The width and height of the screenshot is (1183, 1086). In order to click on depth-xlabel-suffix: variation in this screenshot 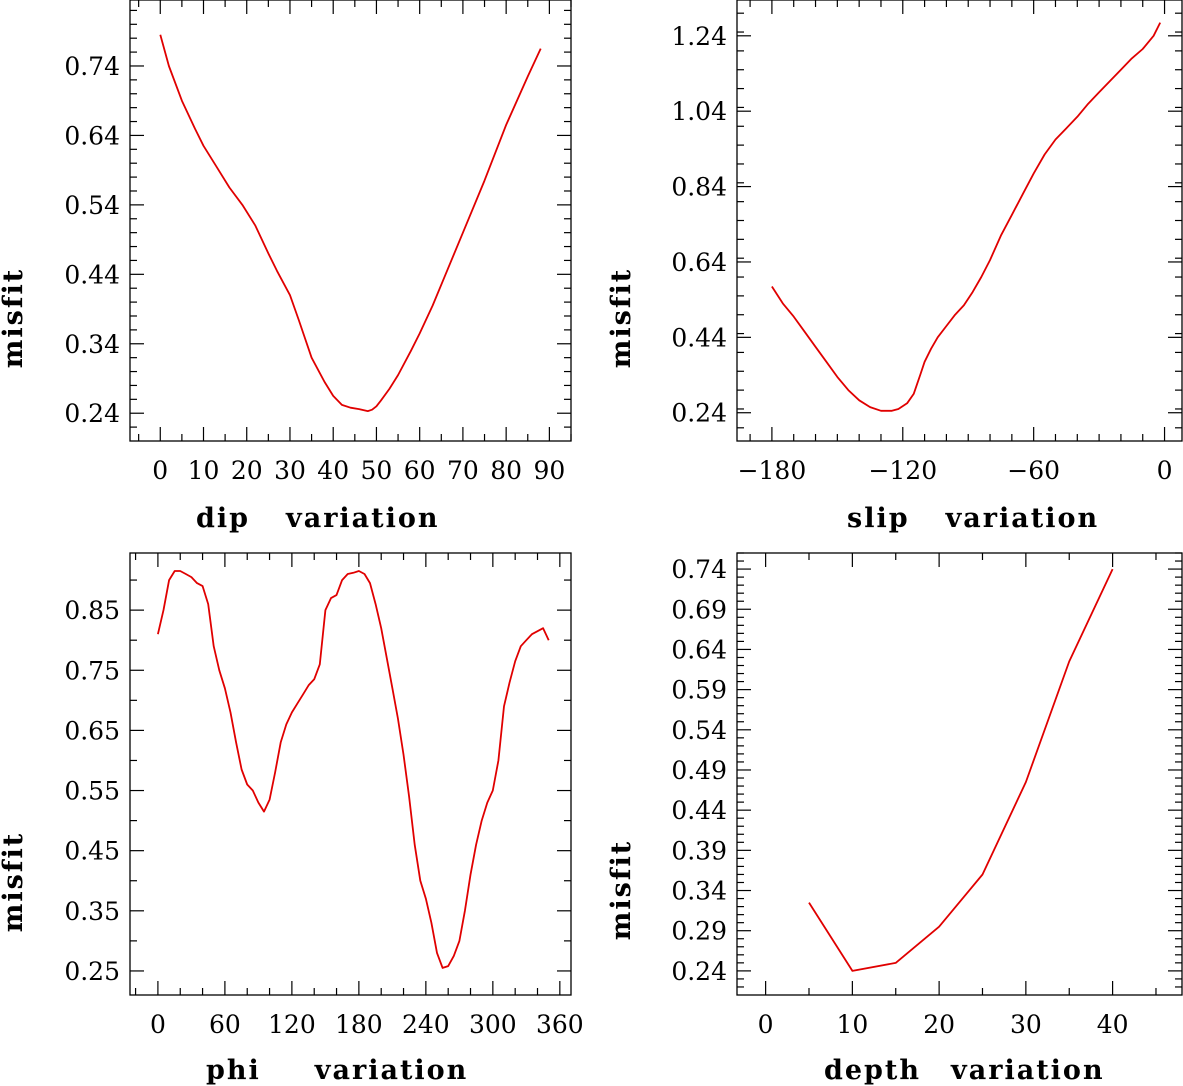, I will do `click(1027, 1070)`.